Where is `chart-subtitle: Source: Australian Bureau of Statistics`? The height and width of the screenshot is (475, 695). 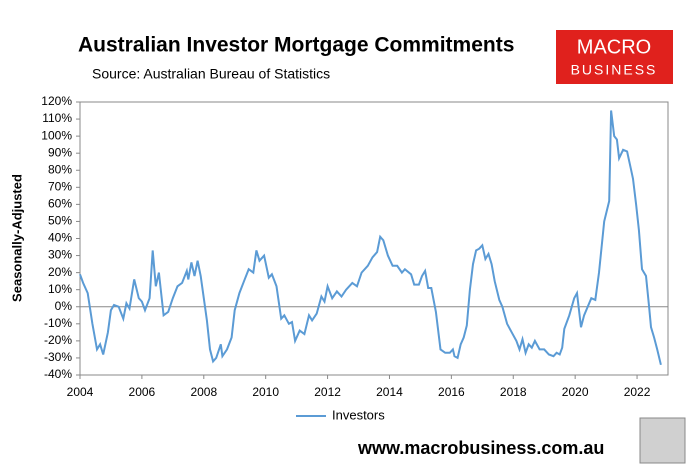
chart-subtitle: Source: Australian Bureau of Statistics is located at coordinates (211, 74).